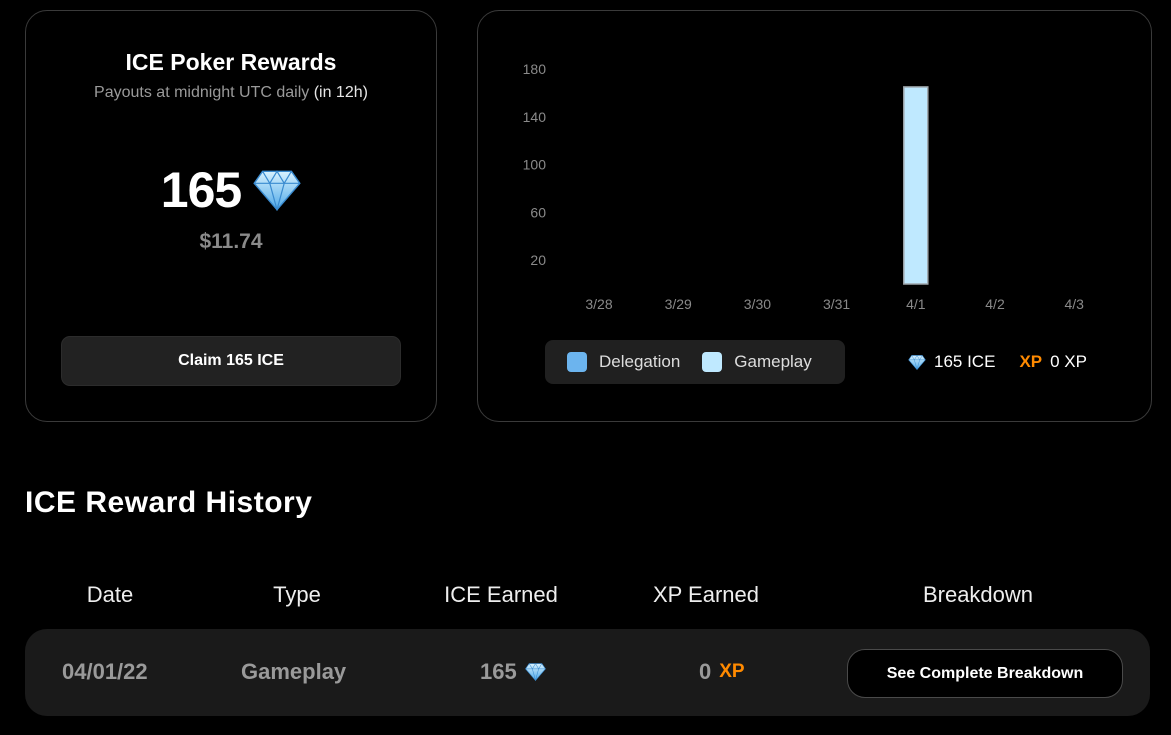 The width and height of the screenshot is (1171, 735). Describe the element at coordinates (1074, 304) in the screenshot. I see `x-tick-label: 4/3` at that location.